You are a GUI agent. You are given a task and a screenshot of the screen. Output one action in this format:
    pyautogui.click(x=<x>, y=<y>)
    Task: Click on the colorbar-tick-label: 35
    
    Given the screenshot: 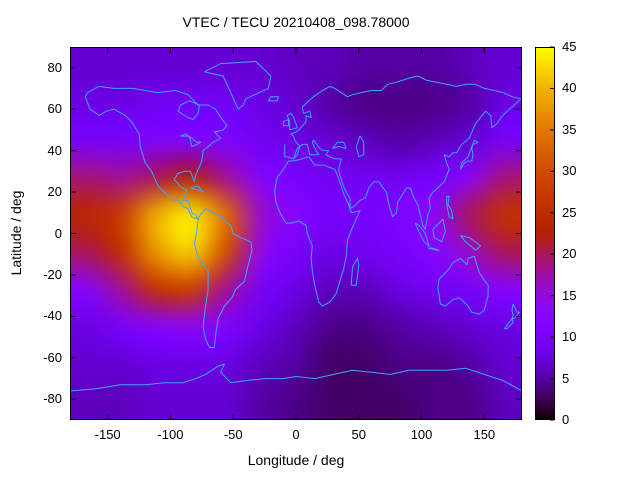 What is the action you would take?
    pyautogui.click(x=569, y=129)
    